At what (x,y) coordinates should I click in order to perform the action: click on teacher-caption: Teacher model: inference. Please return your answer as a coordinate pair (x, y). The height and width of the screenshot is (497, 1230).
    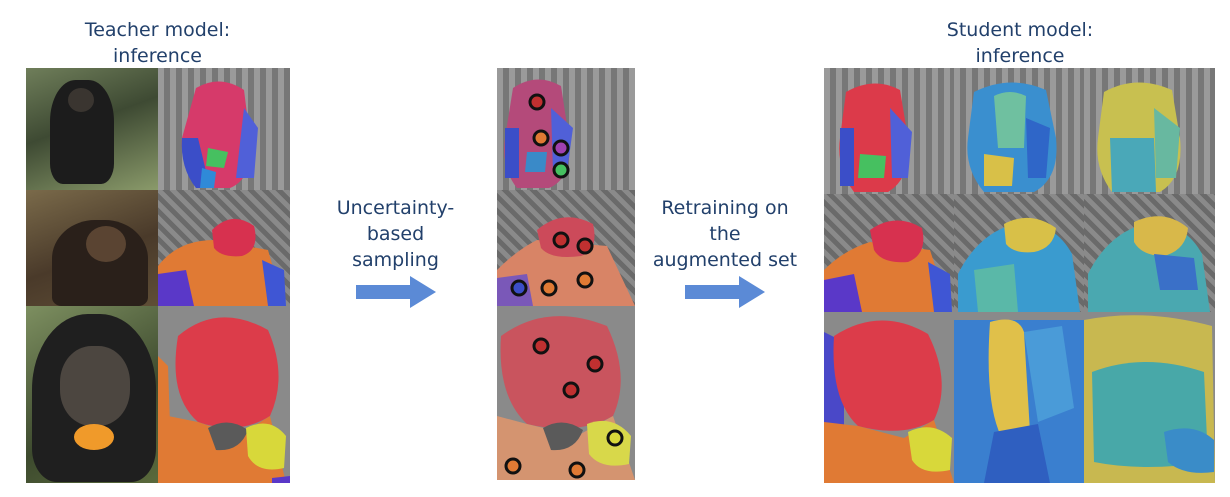
    Looking at the image, I should click on (157, 43).